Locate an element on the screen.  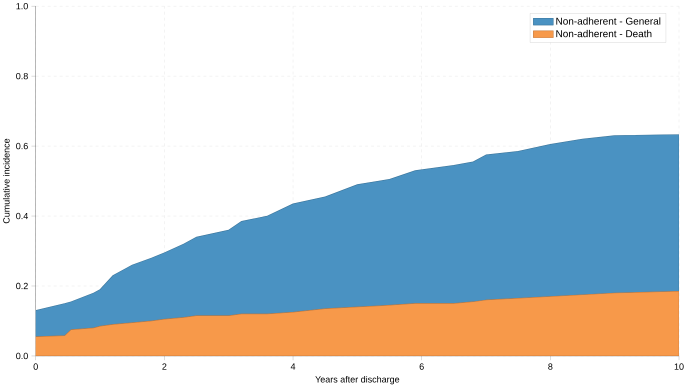
y-tick-label: 0.8 is located at coordinates (22, 76).